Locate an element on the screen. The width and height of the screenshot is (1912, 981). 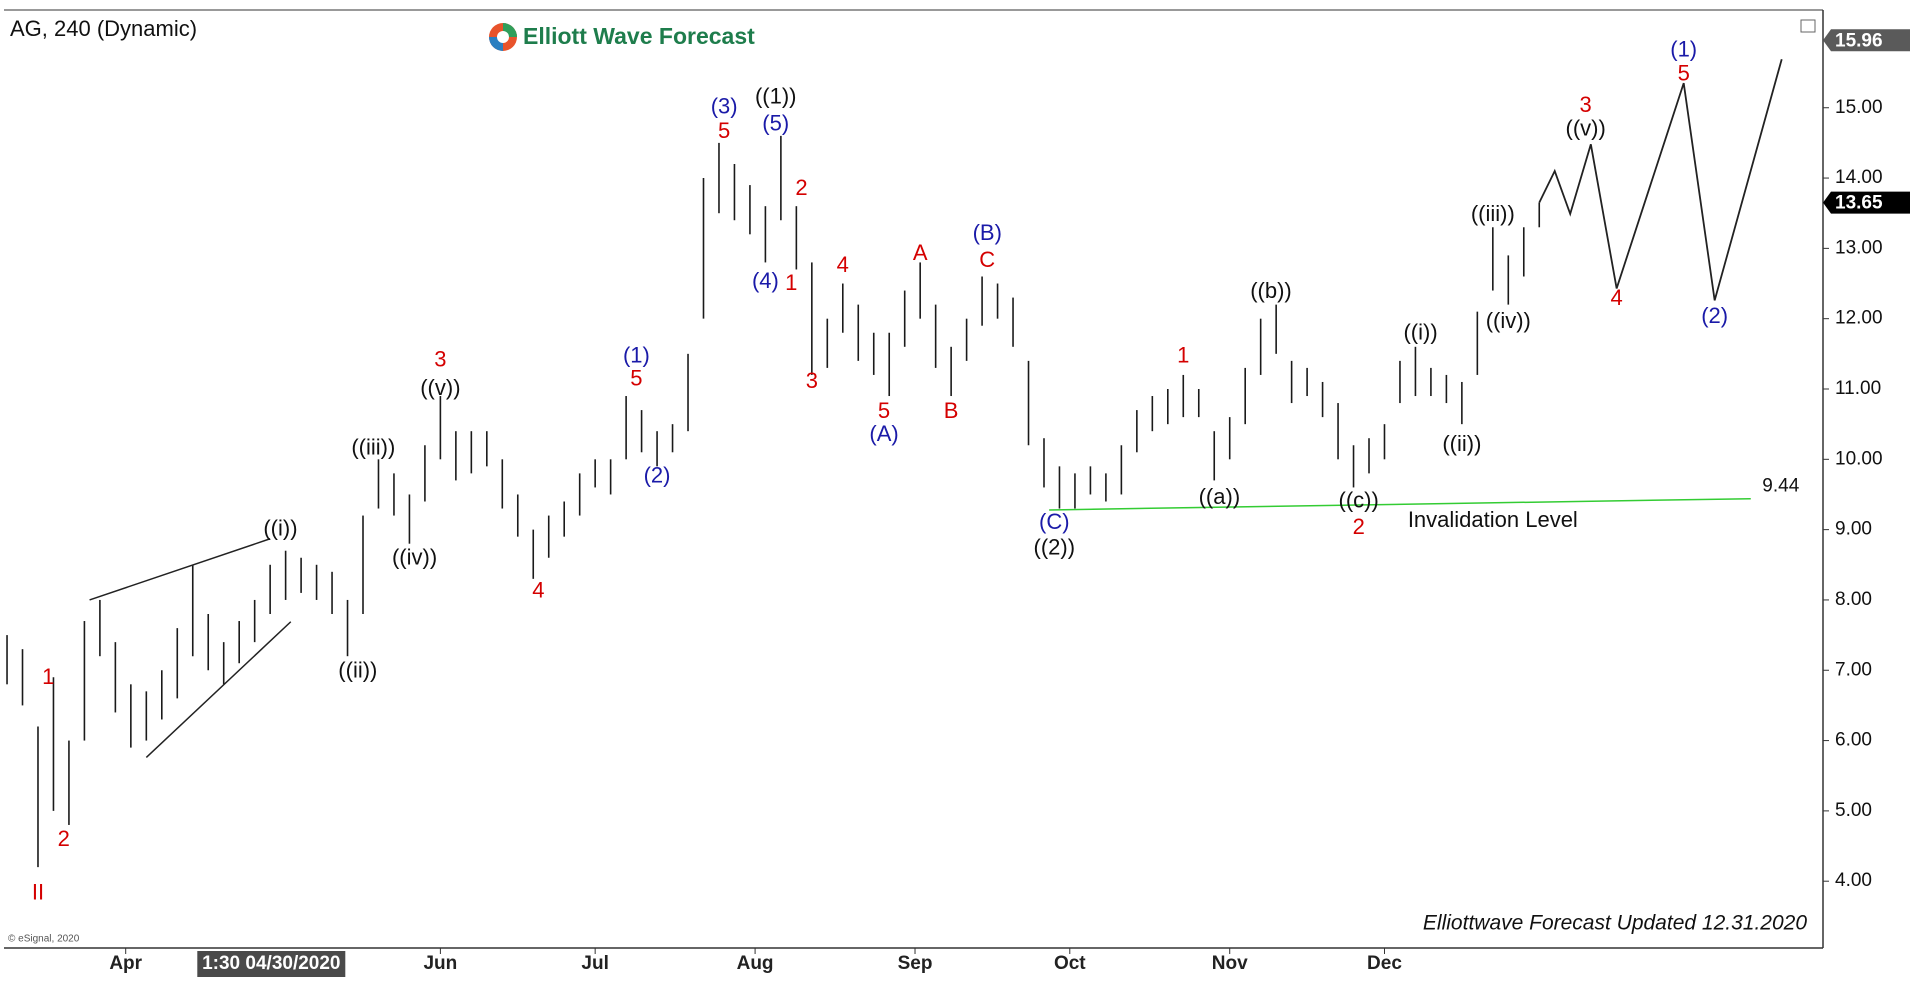
y-tick-label: 6.00 is located at coordinates (1853, 740).